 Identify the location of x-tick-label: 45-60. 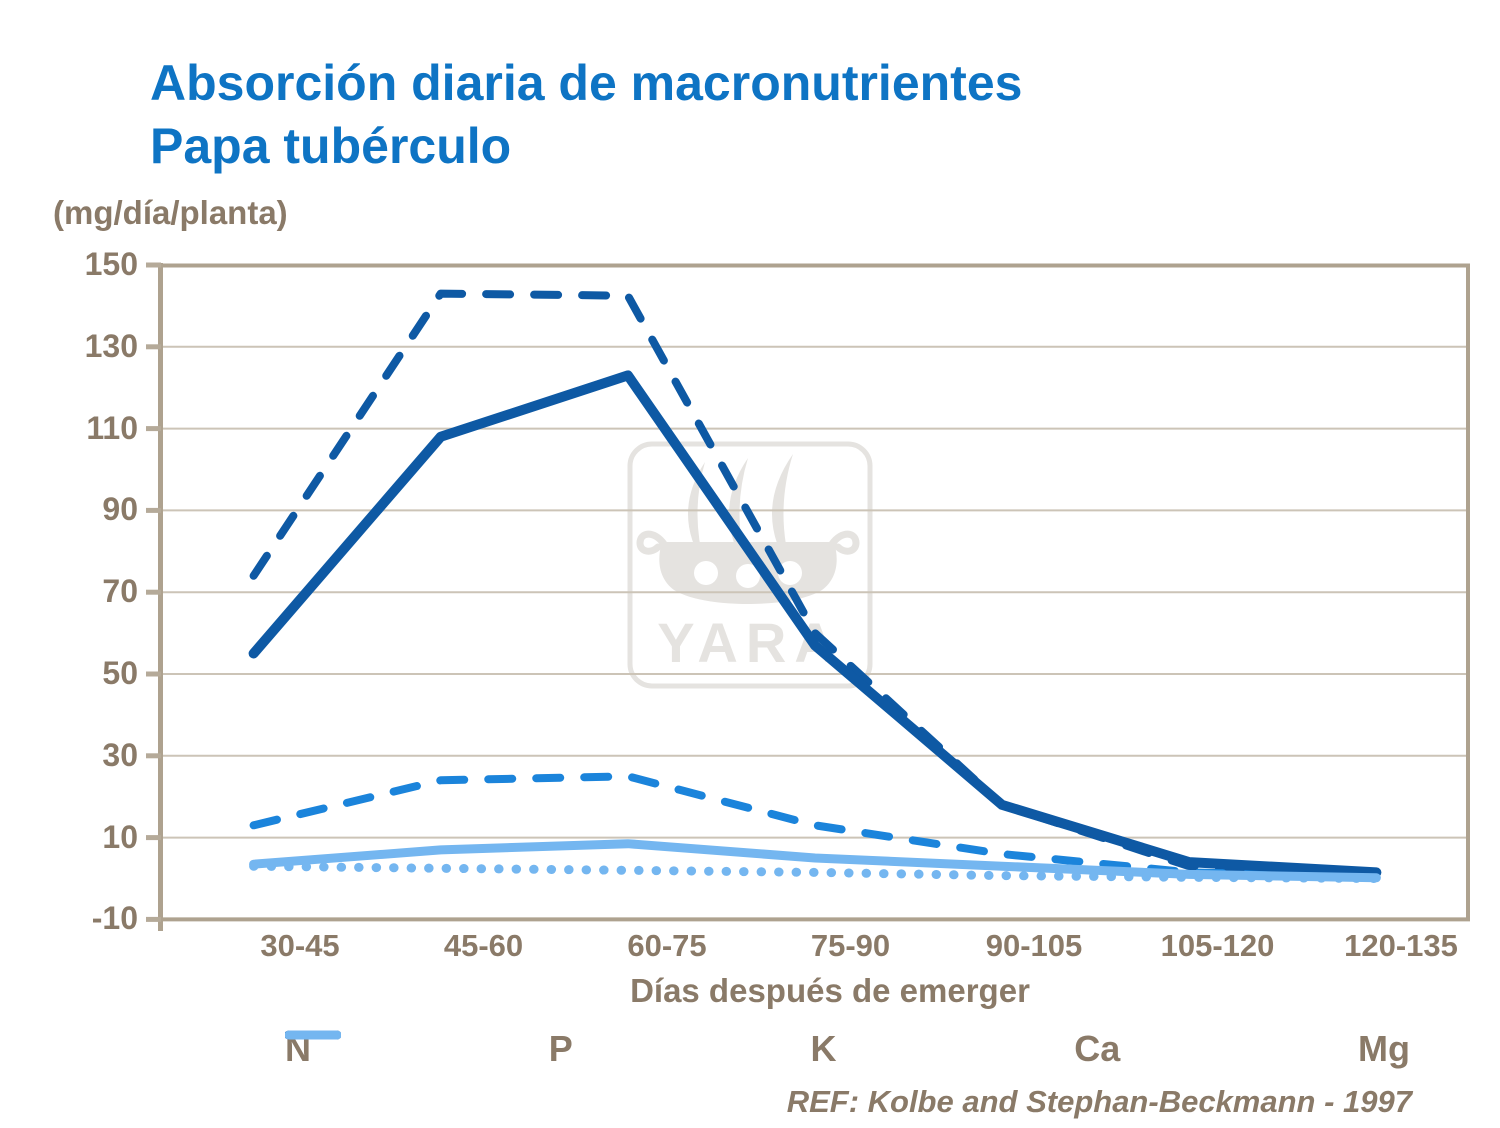
(483, 945).